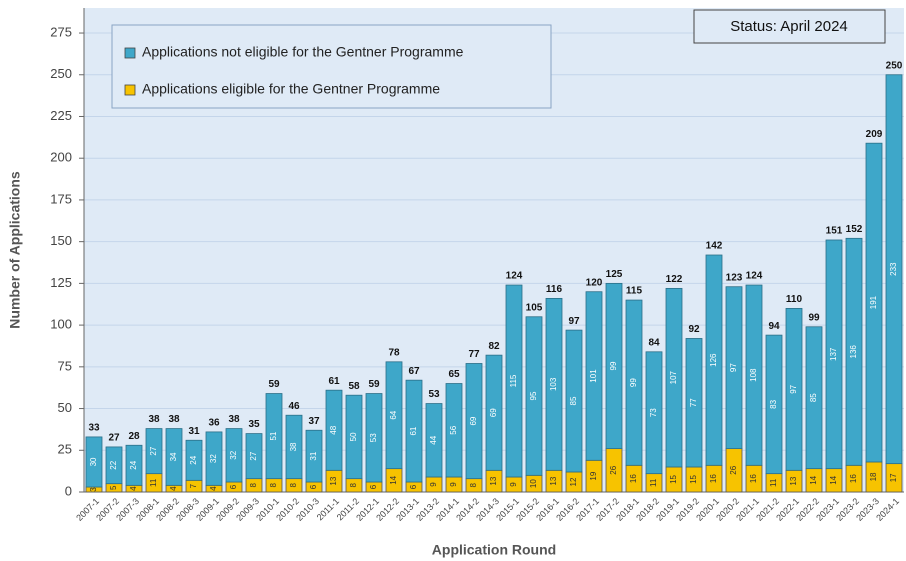 The width and height of the screenshot is (906, 561). I want to click on total-label: 151, so click(834, 231).